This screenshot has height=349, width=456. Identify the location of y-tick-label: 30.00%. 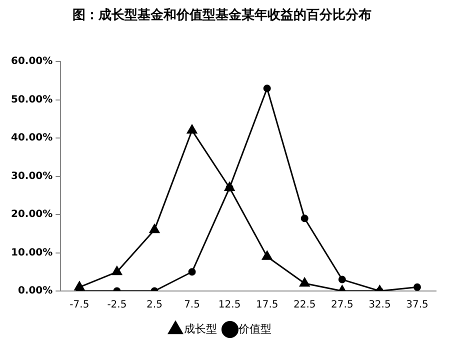
(31, 176).